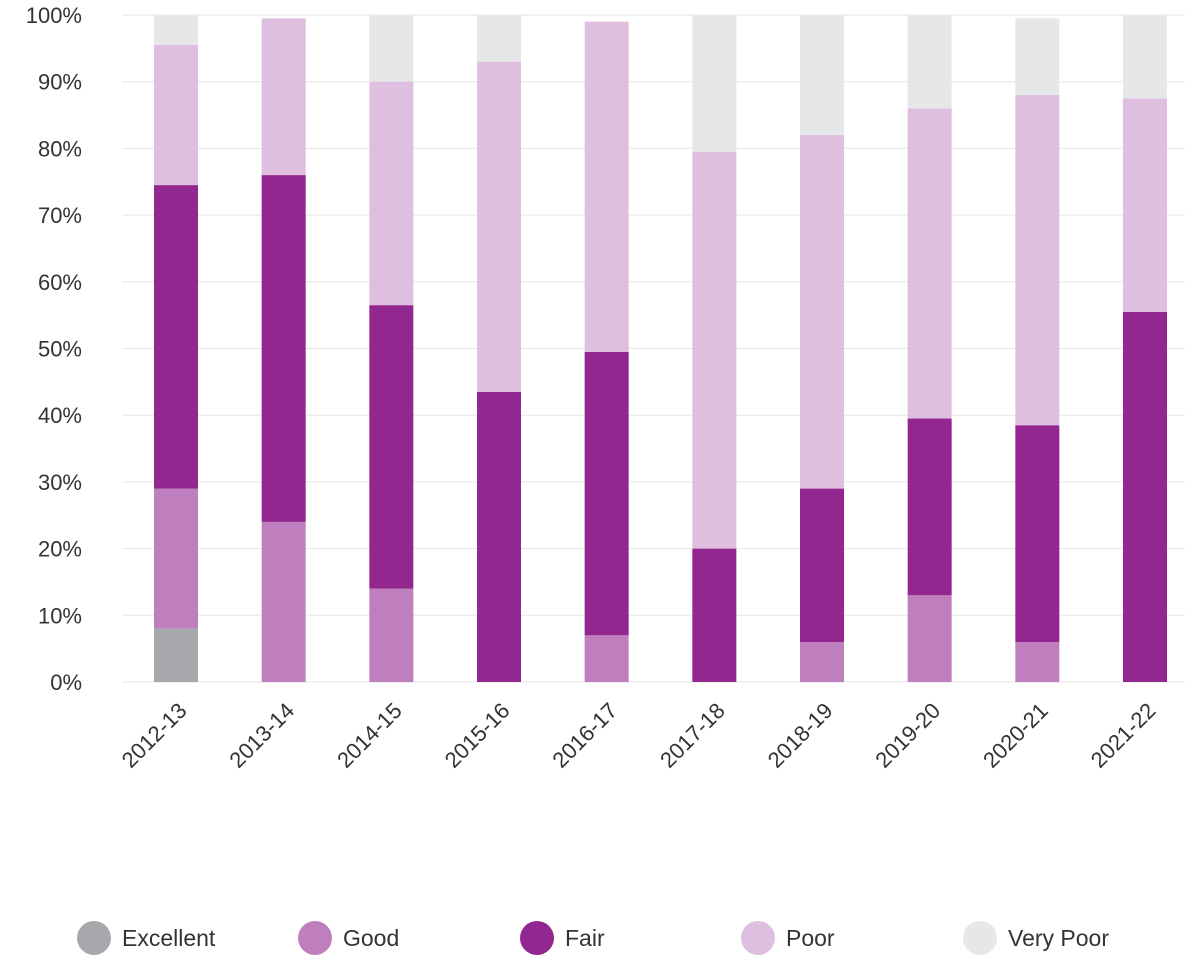 The image size is (1189, 955). What do you see at coordinates (60, 549) in the screenshot?
I see `y-tick-label: 20%` at bounding box center [60, 549].